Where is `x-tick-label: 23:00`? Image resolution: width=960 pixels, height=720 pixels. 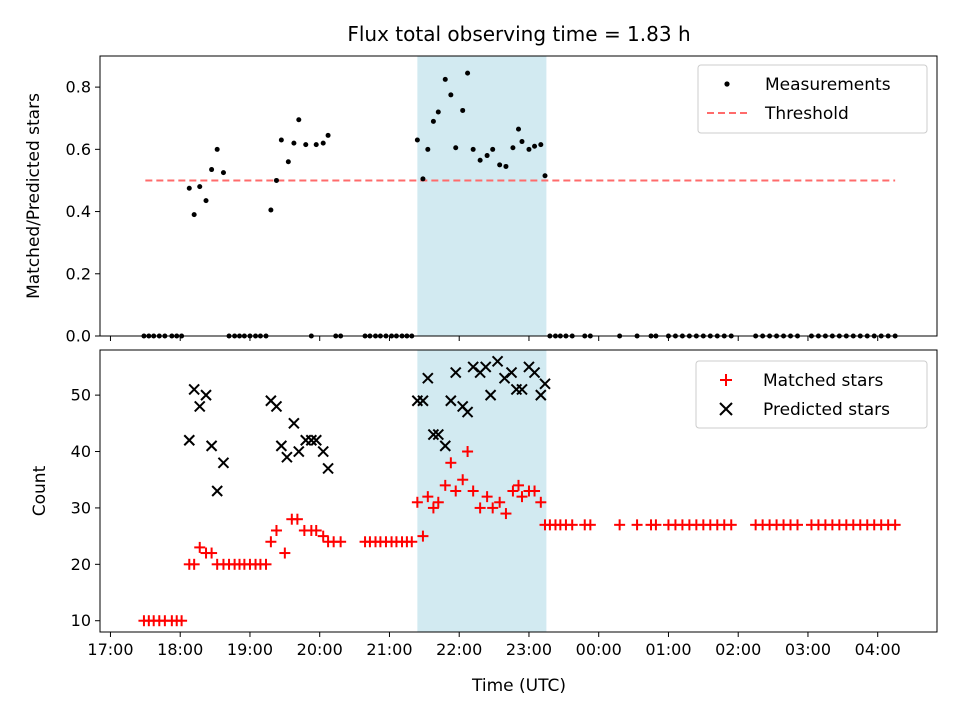
x-tick-label: 23:00 is located at coordinates (529, 649).